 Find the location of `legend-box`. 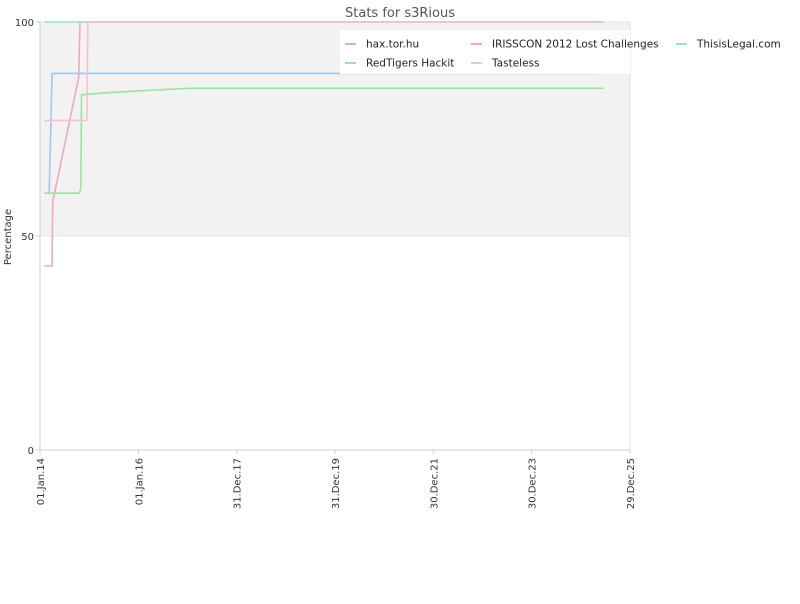

legend-box is located at coordinates (485, 52).